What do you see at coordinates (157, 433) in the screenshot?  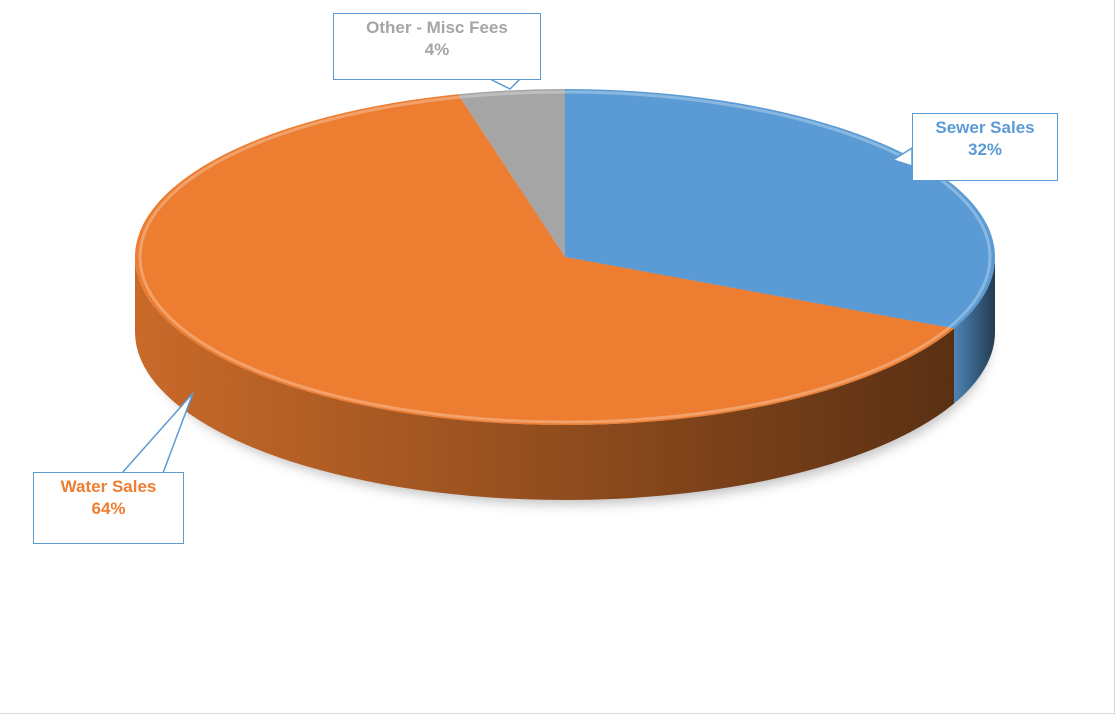 I see `leader-line-water-sales` at bounding box center [157, 433].